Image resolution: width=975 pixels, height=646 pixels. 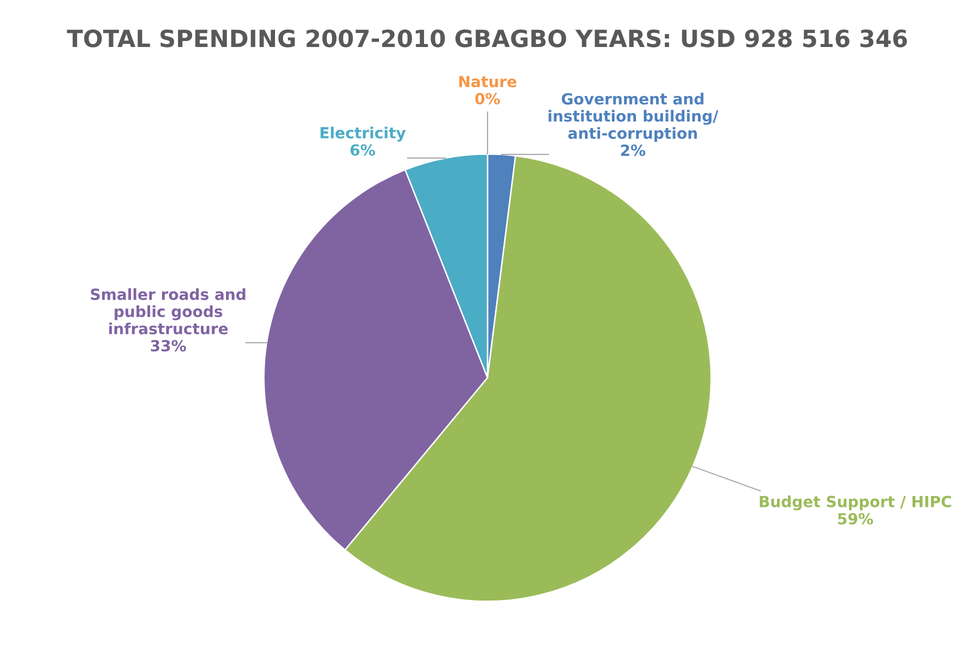 I want to click on data-label: 59%, so click(x=856, y=518).